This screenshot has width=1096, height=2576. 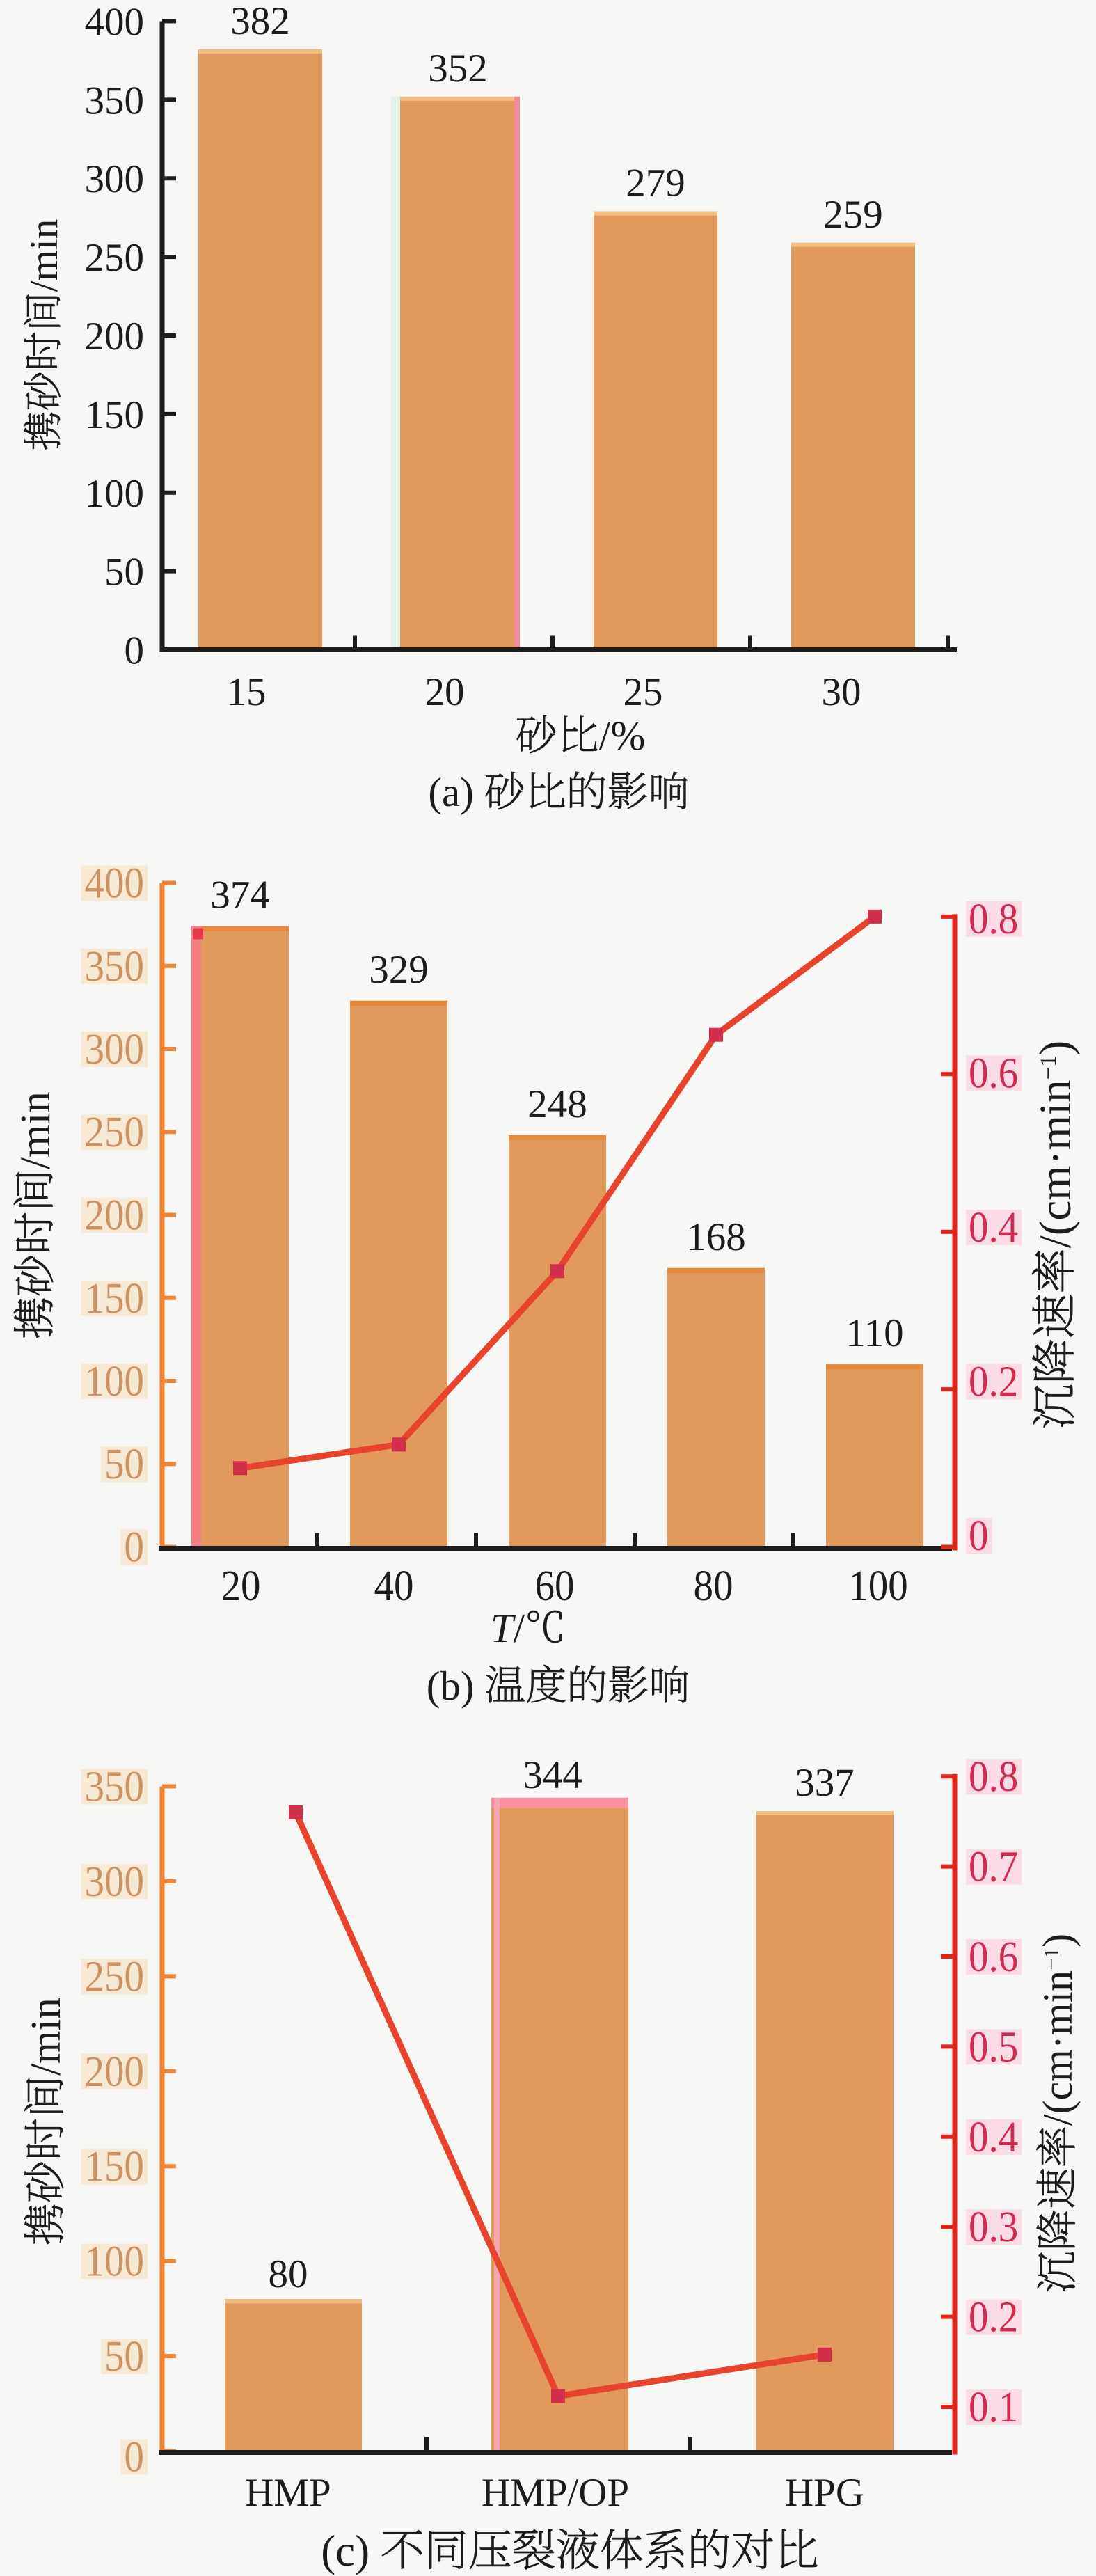 What do you see at coordinates (458, 68) in the screenshot?
I see `svg-text: 352` at bounding box center [458, 68].